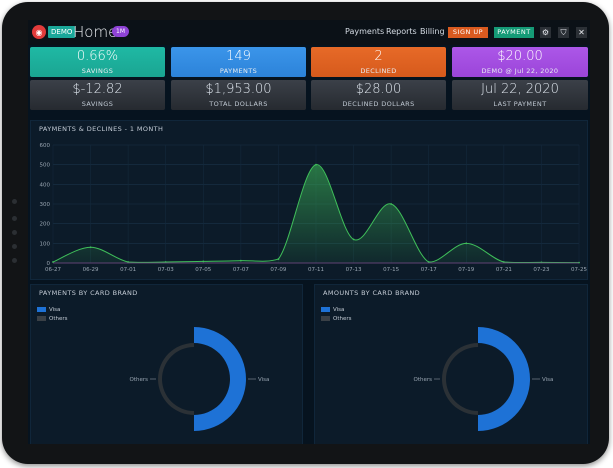 The image size is (613, 468). What do you see at coordinates (97, 89) in the screenshot?
I see `stat-value: $-12.82` at bounding box center [97, 89].